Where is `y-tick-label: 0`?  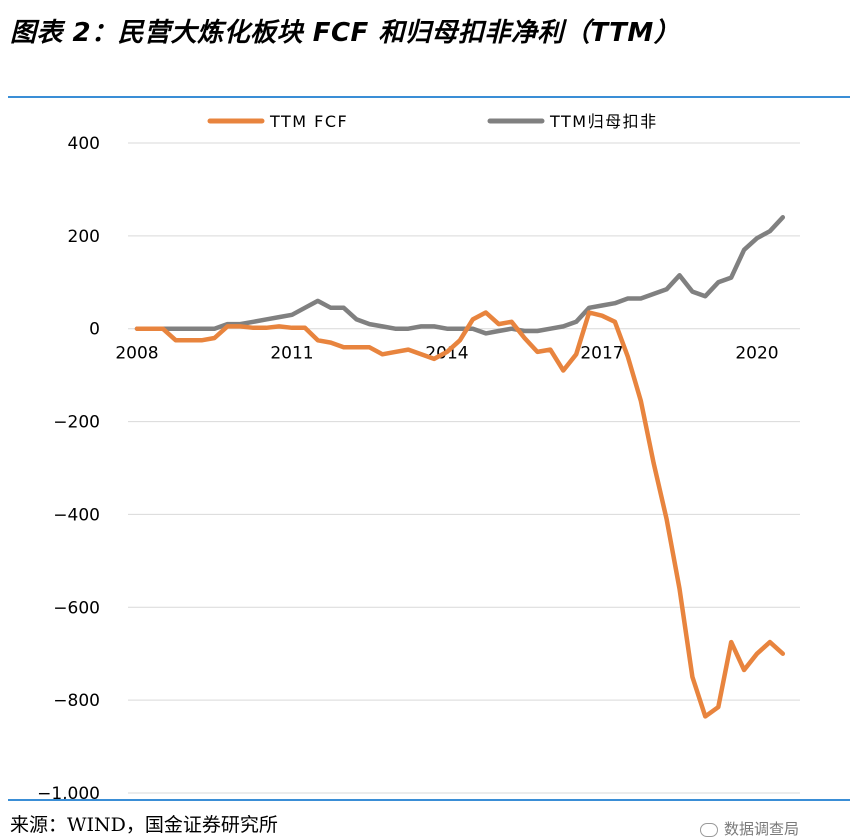 y-tick-label: 0 is located at coordinates (94, 330).